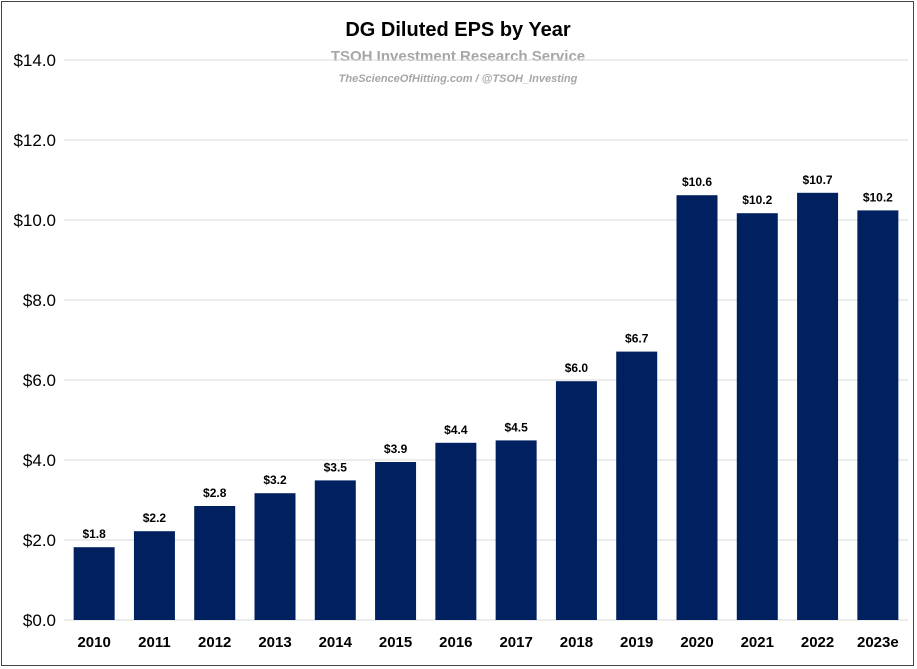  What do you see at coordinates (34, 340) in the screenshot?
I see `y-axis-ticks: $0.0 $2.0 $4.0 $6.0 $8.0 $10.0 $12.0 $14.0` at bounding box center [34, 340].